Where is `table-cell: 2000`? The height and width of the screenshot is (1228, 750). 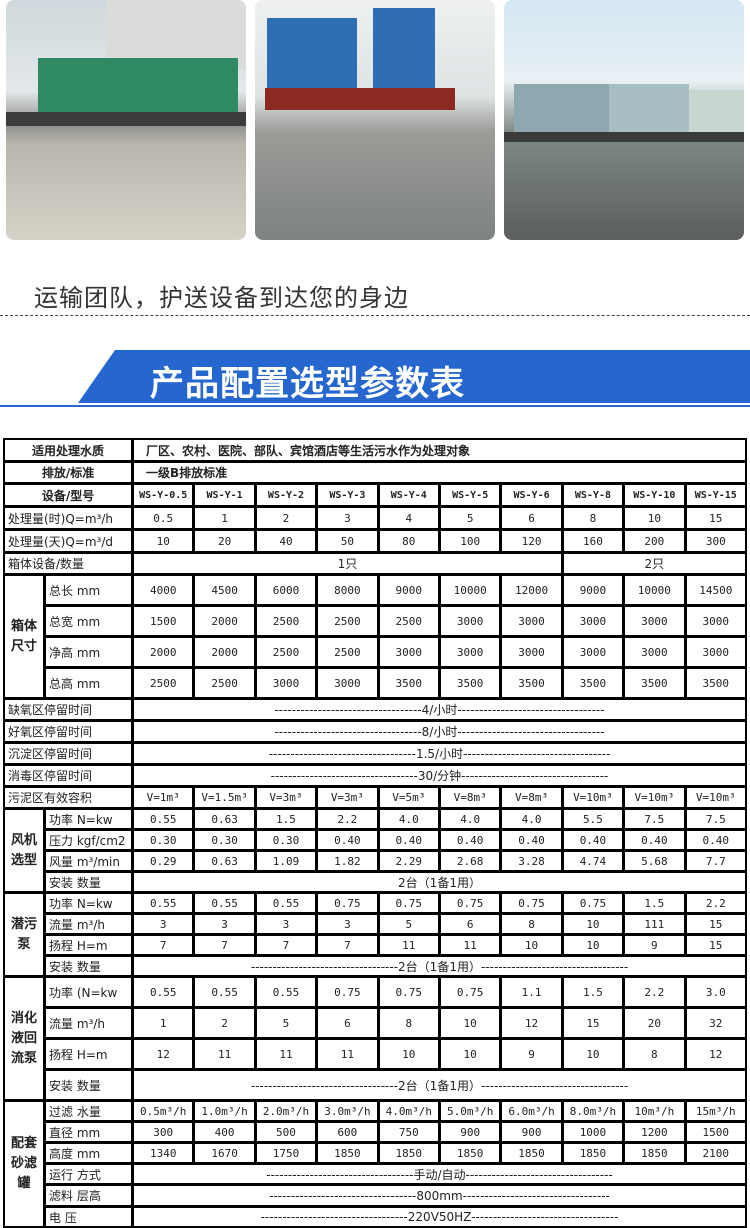 table-cell: 2000 is located at coordinates (163, 652).